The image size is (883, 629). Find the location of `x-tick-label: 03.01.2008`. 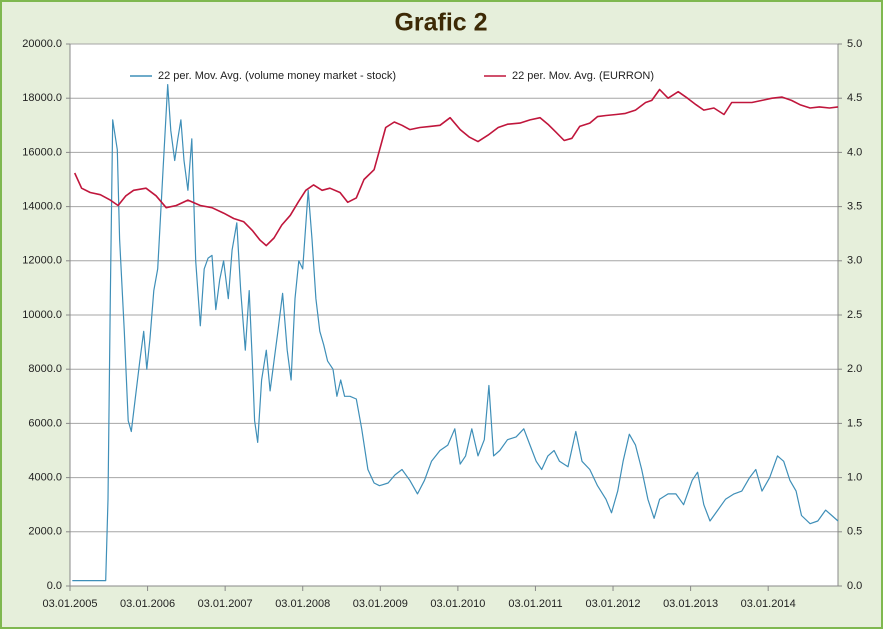

x-tick-label: 03.01.2008 is located at coordinates (302, 604).